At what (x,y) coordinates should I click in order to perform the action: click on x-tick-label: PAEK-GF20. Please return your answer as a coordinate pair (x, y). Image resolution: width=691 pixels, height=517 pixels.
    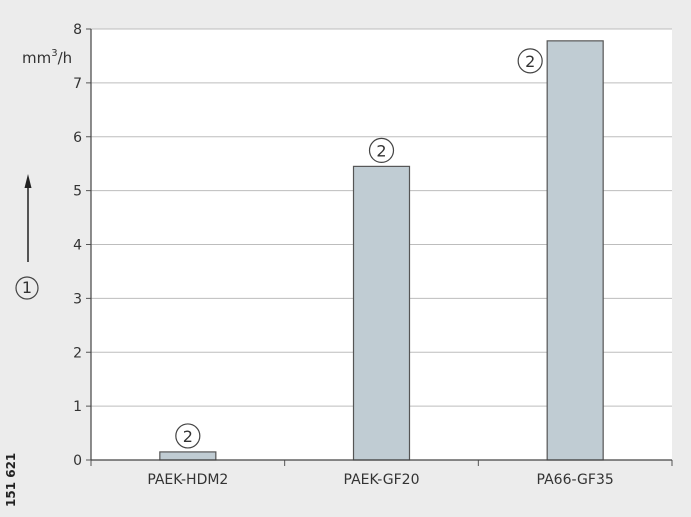
    Looking at the image, I should click on (382, 480).